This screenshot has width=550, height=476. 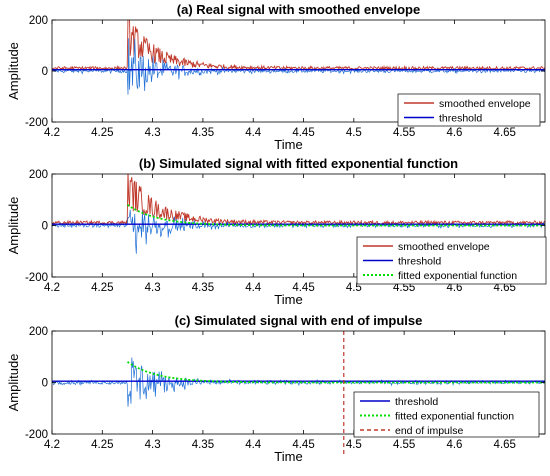 I want to click on legend-box, so click(x=469, y=110).